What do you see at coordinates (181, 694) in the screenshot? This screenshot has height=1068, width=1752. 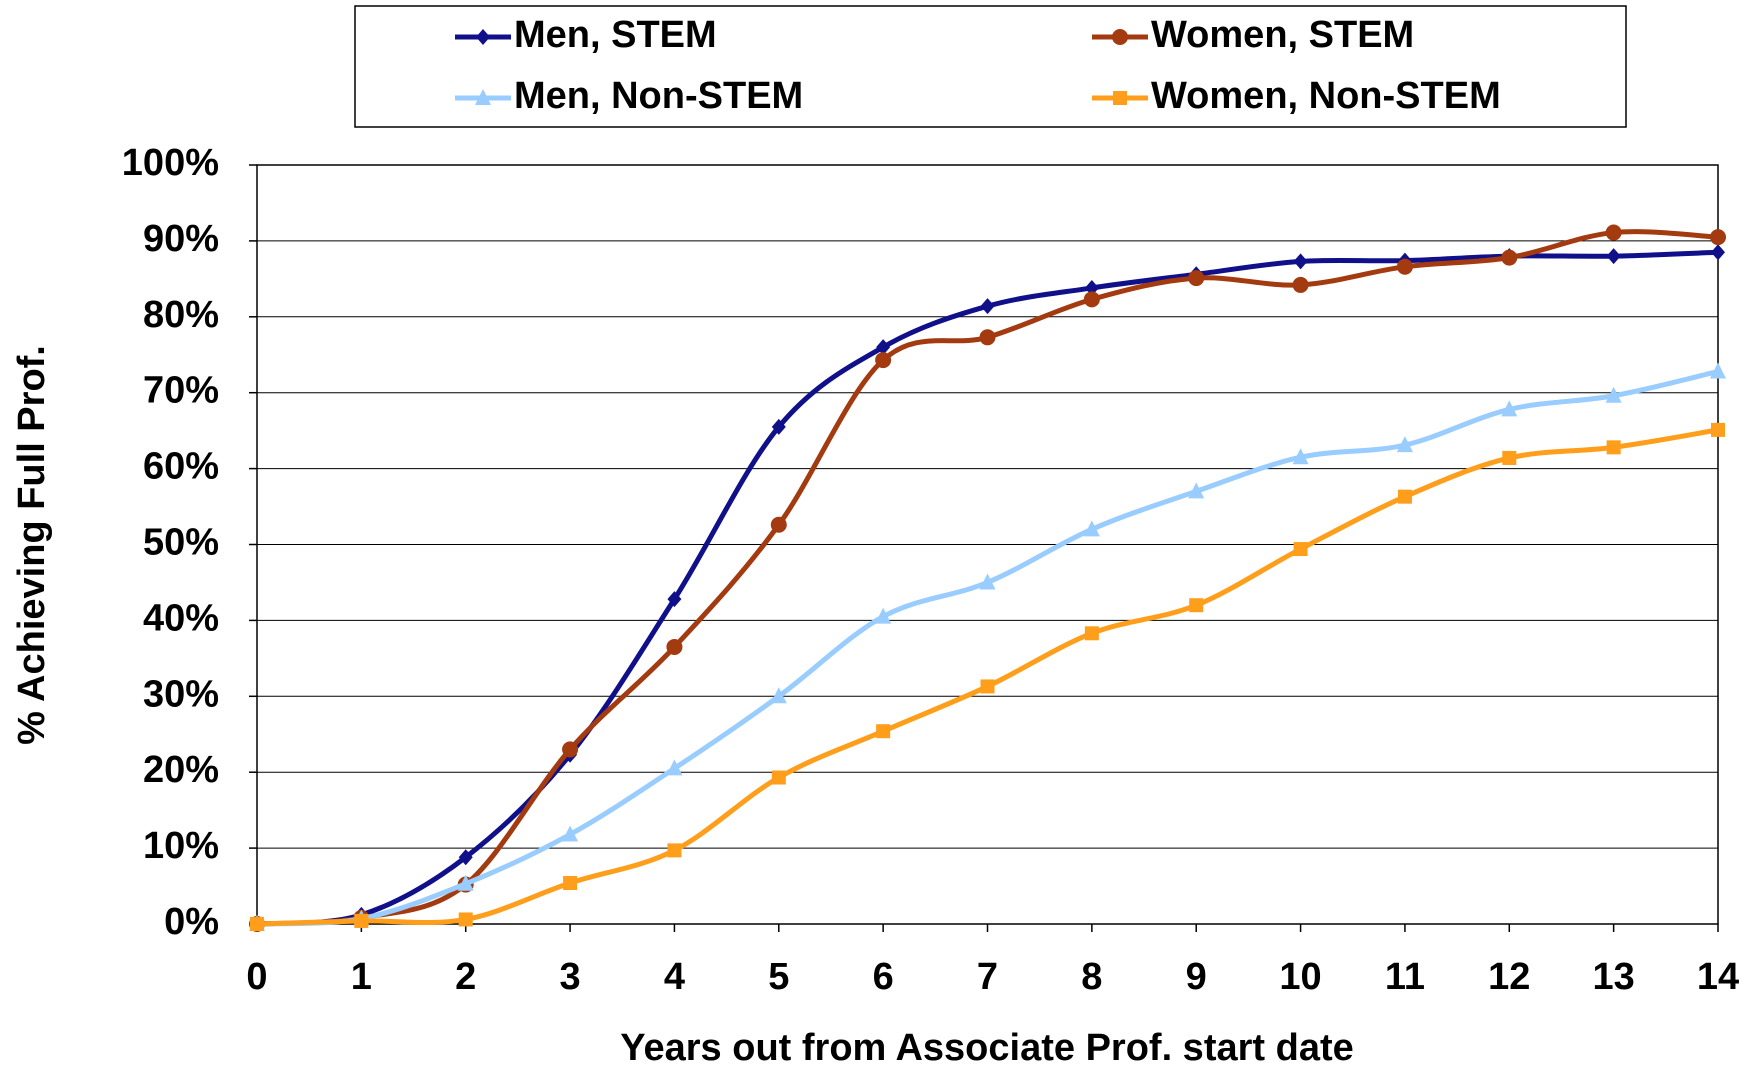 I see `y-tick-label: 30%` at bounding box center [181, 694].